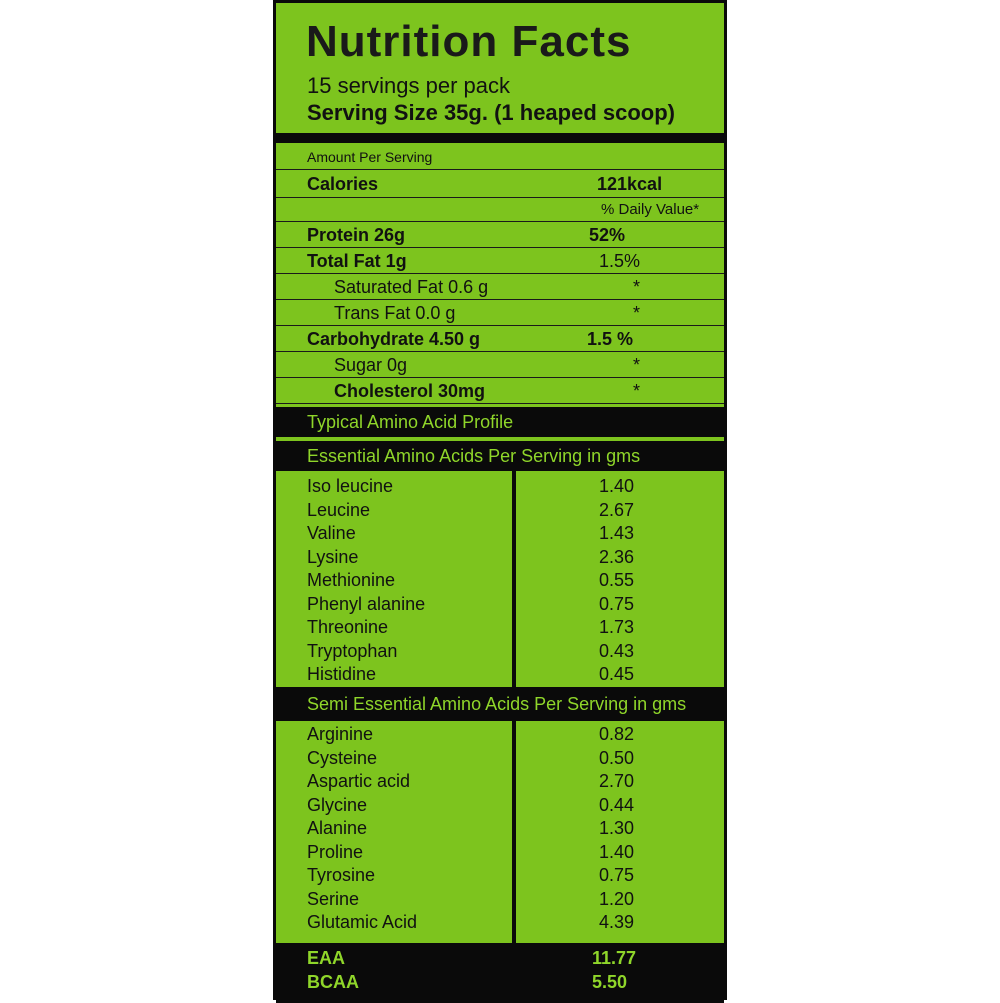 The width and height of the screenshot is (1000, 1003). What do you see at coordinates (500, 390) in the screenshot?
I see `facts-row: Cholesterol 30mg *` at bounding box center [500, 390].